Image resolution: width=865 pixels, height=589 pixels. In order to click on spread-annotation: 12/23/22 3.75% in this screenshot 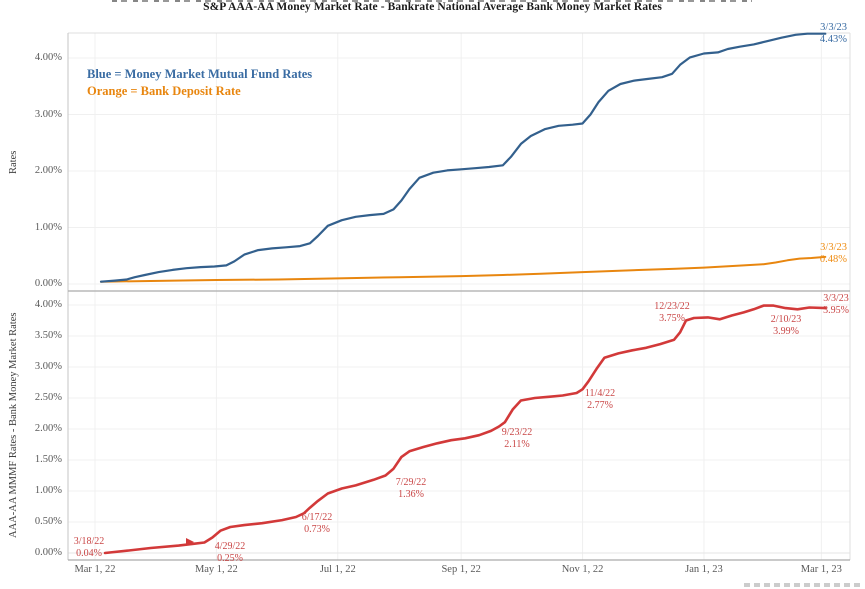, I will do `click(672, 312)`.